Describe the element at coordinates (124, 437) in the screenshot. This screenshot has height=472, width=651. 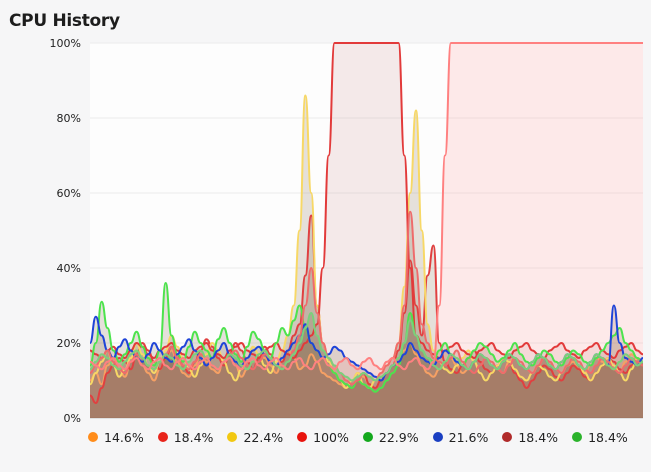
I see `legend-label: 14.6%` at that location.